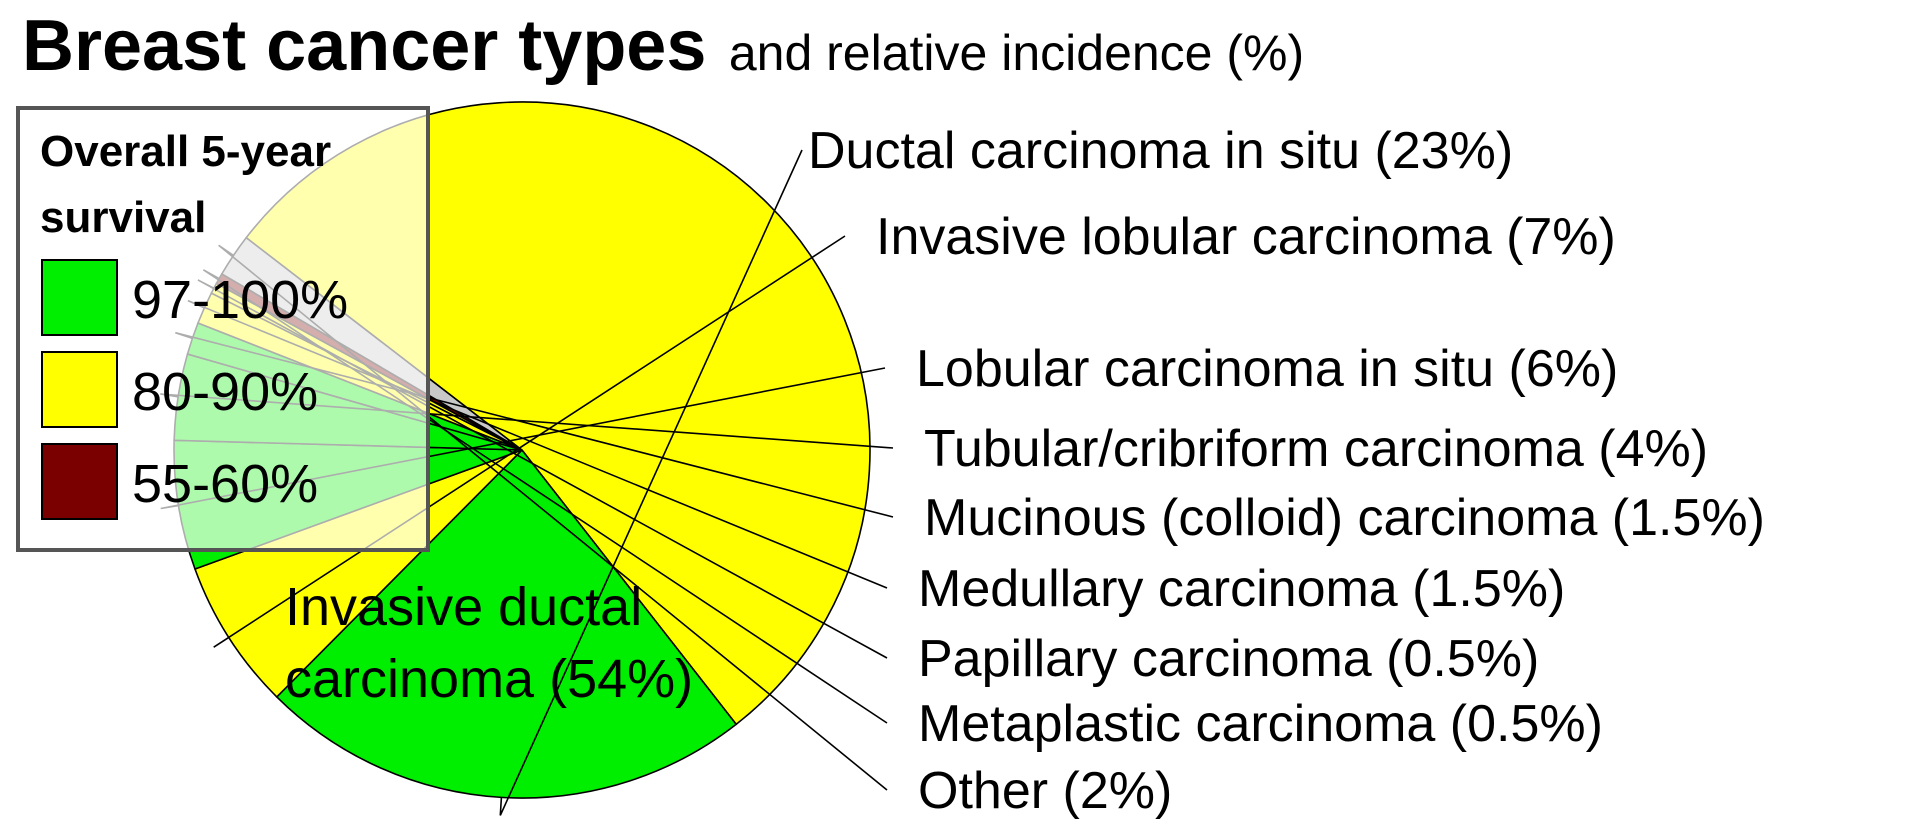 The width and height of the screenshot is (1920, 838). I want to click on slice-label-invasive-lobular-carcinoma: Invasive lobular carcinoma (7%), so click(1246, 237).